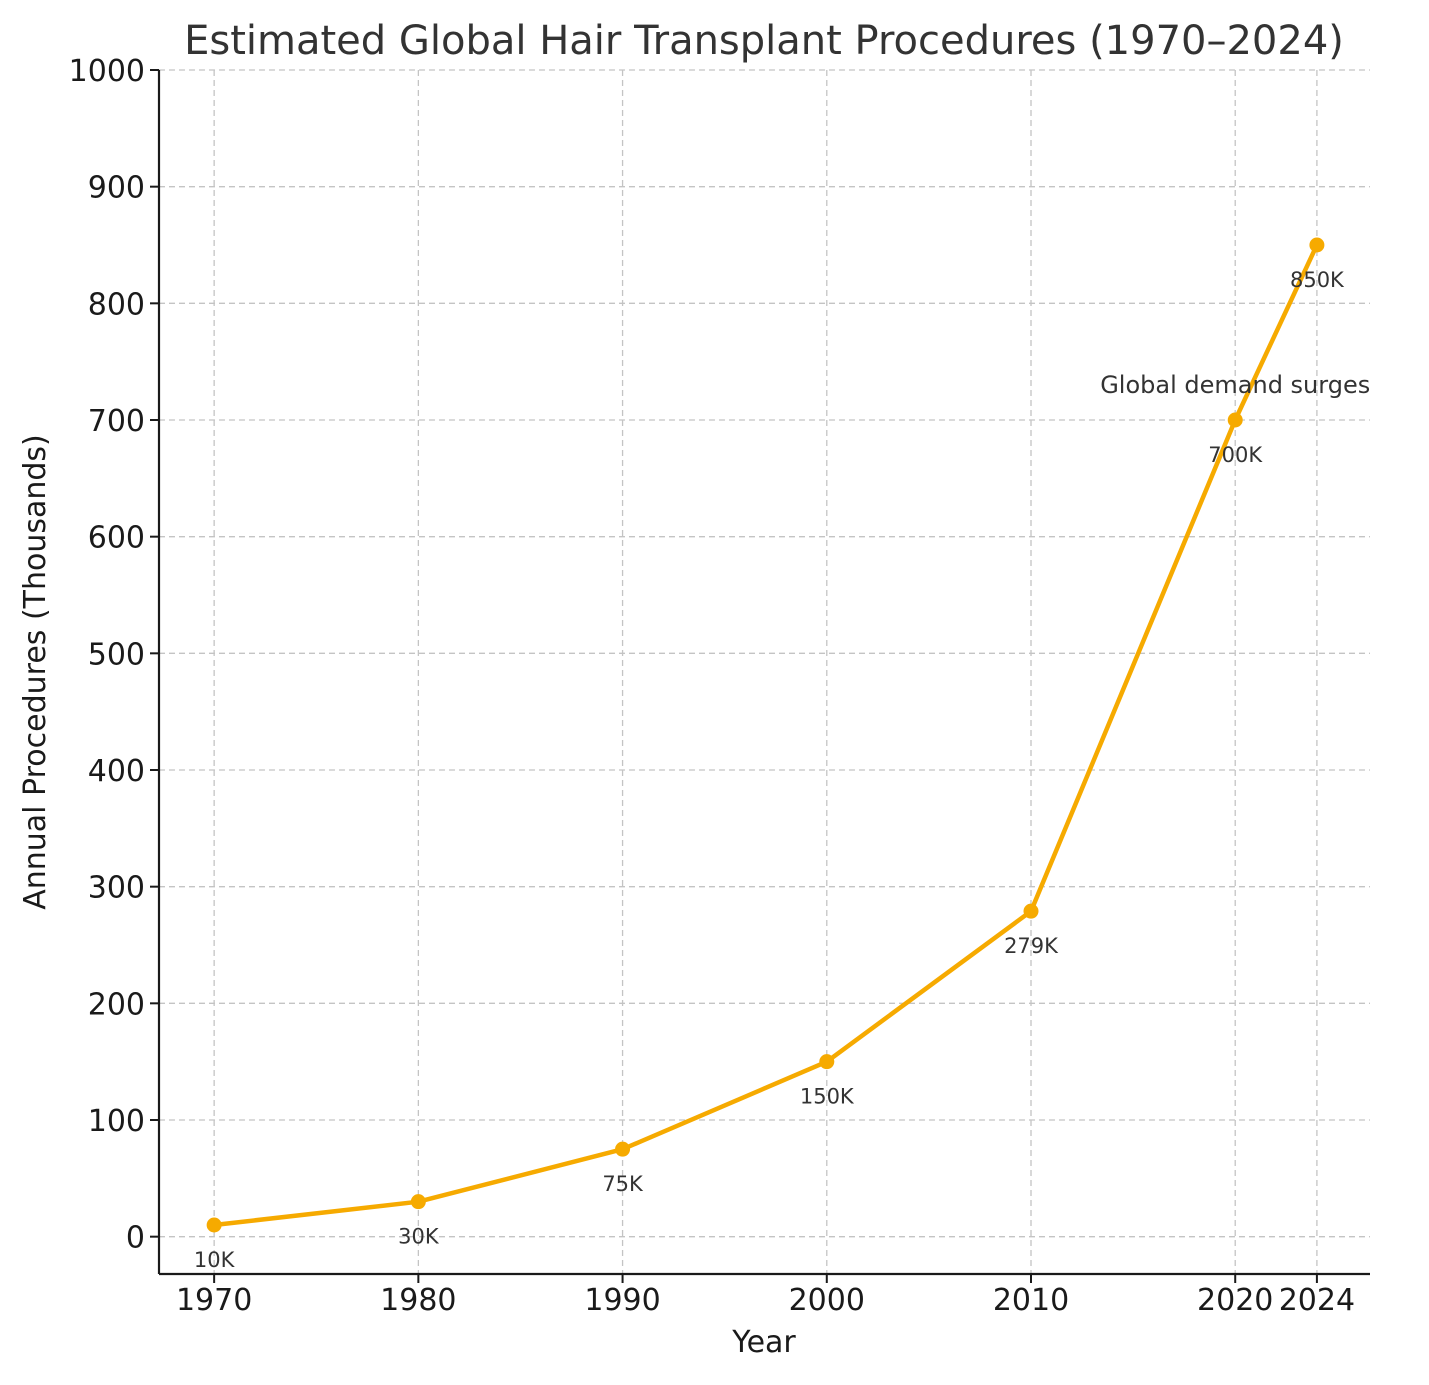  What do you see at coordinates (116, 888) in the screenshot?
I see `y-tick-label: 300` at bounding box center [116, 888].